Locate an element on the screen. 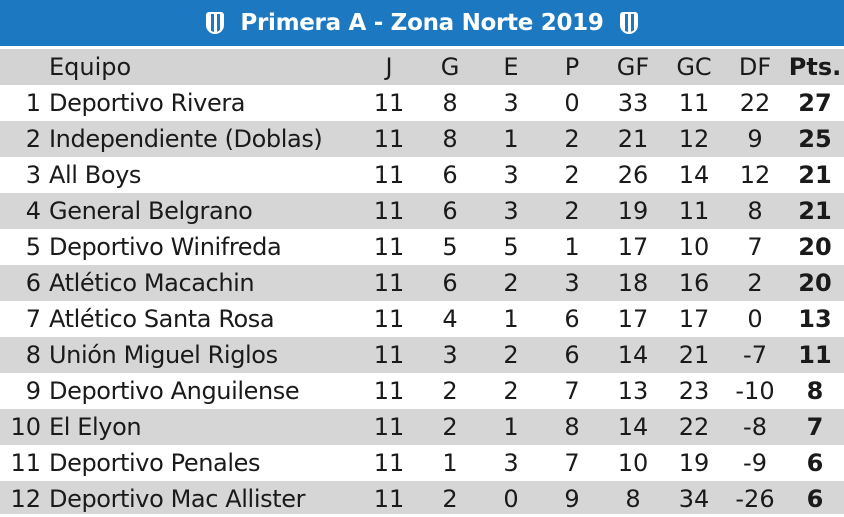 The image size is (844, 517). row-won: 3 is located at coordinates (450, 355).